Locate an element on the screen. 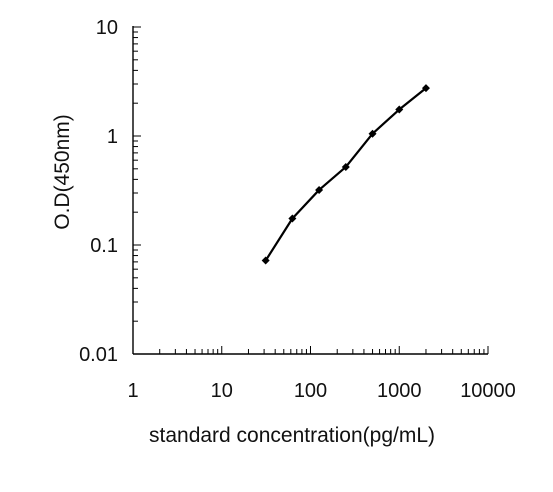 This screenshot has height=492, width=553. y-tick-label: 0.01 is located at coordinates (98, 355).